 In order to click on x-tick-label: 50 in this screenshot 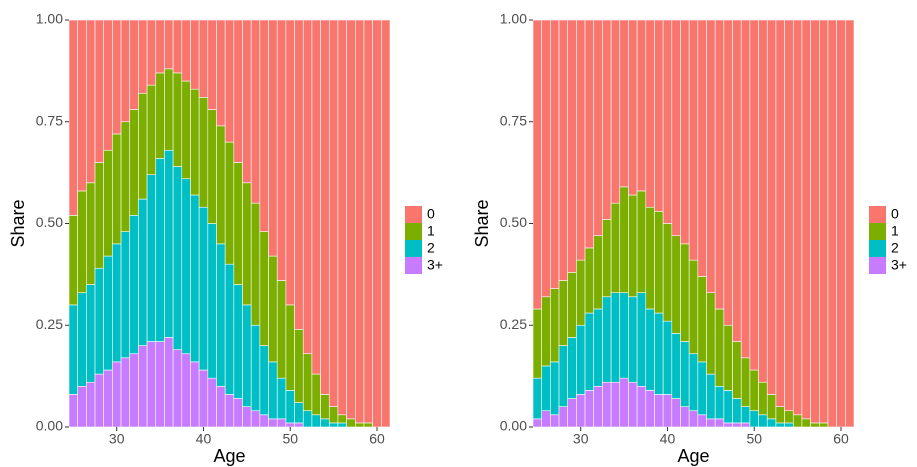, I will do `click(754, 439)`.